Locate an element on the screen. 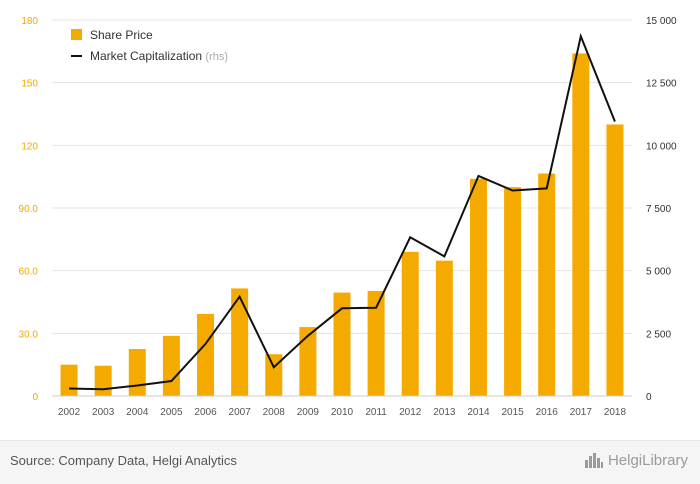  x-tick-label: 2011 is located at coordinates (376, 412).